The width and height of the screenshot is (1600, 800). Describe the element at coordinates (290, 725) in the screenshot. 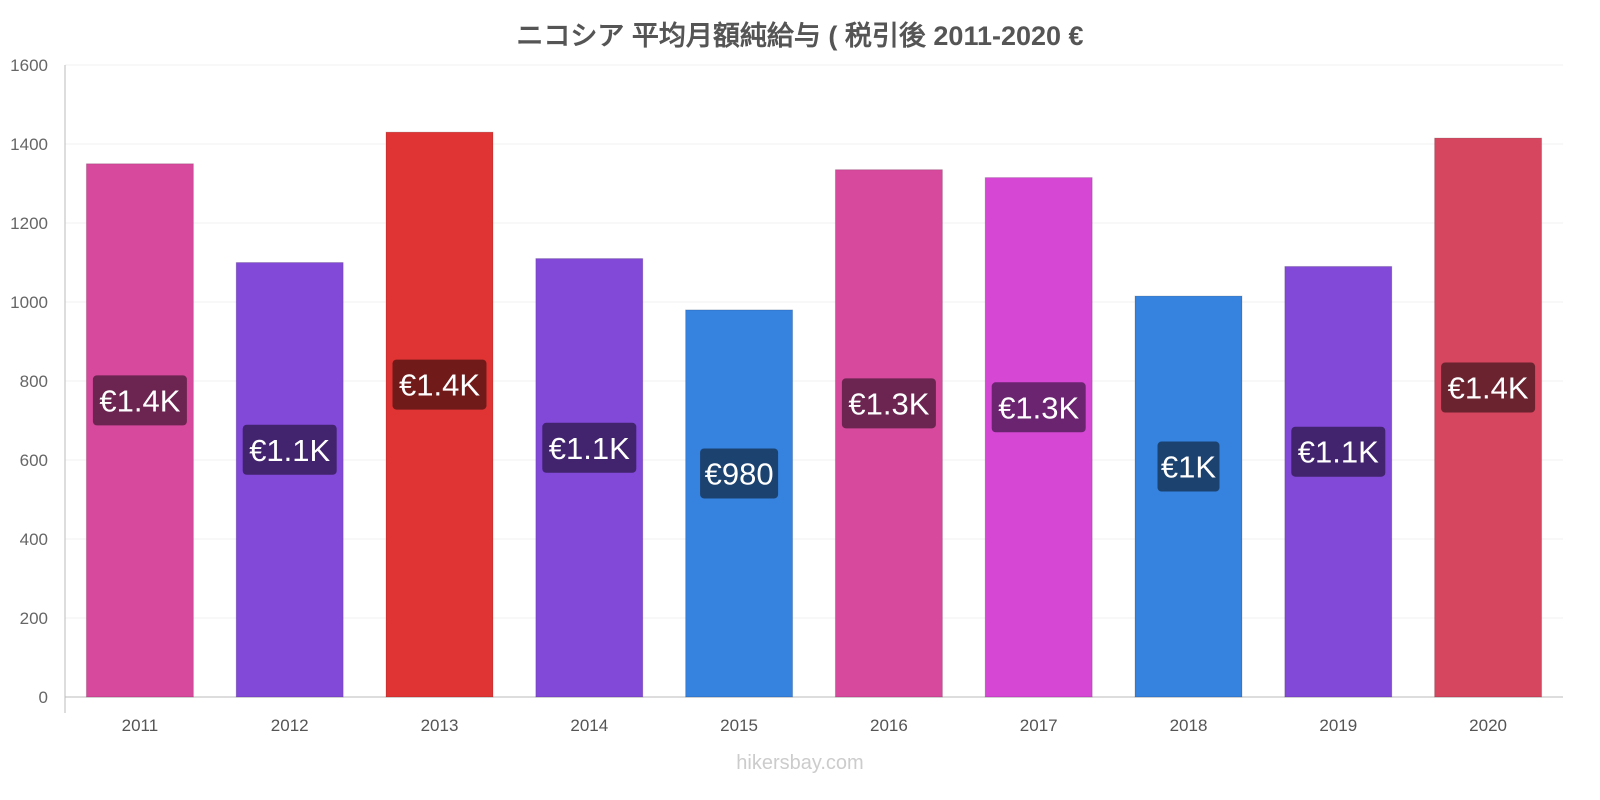

I see `x-tick-label: 2012` at that location.